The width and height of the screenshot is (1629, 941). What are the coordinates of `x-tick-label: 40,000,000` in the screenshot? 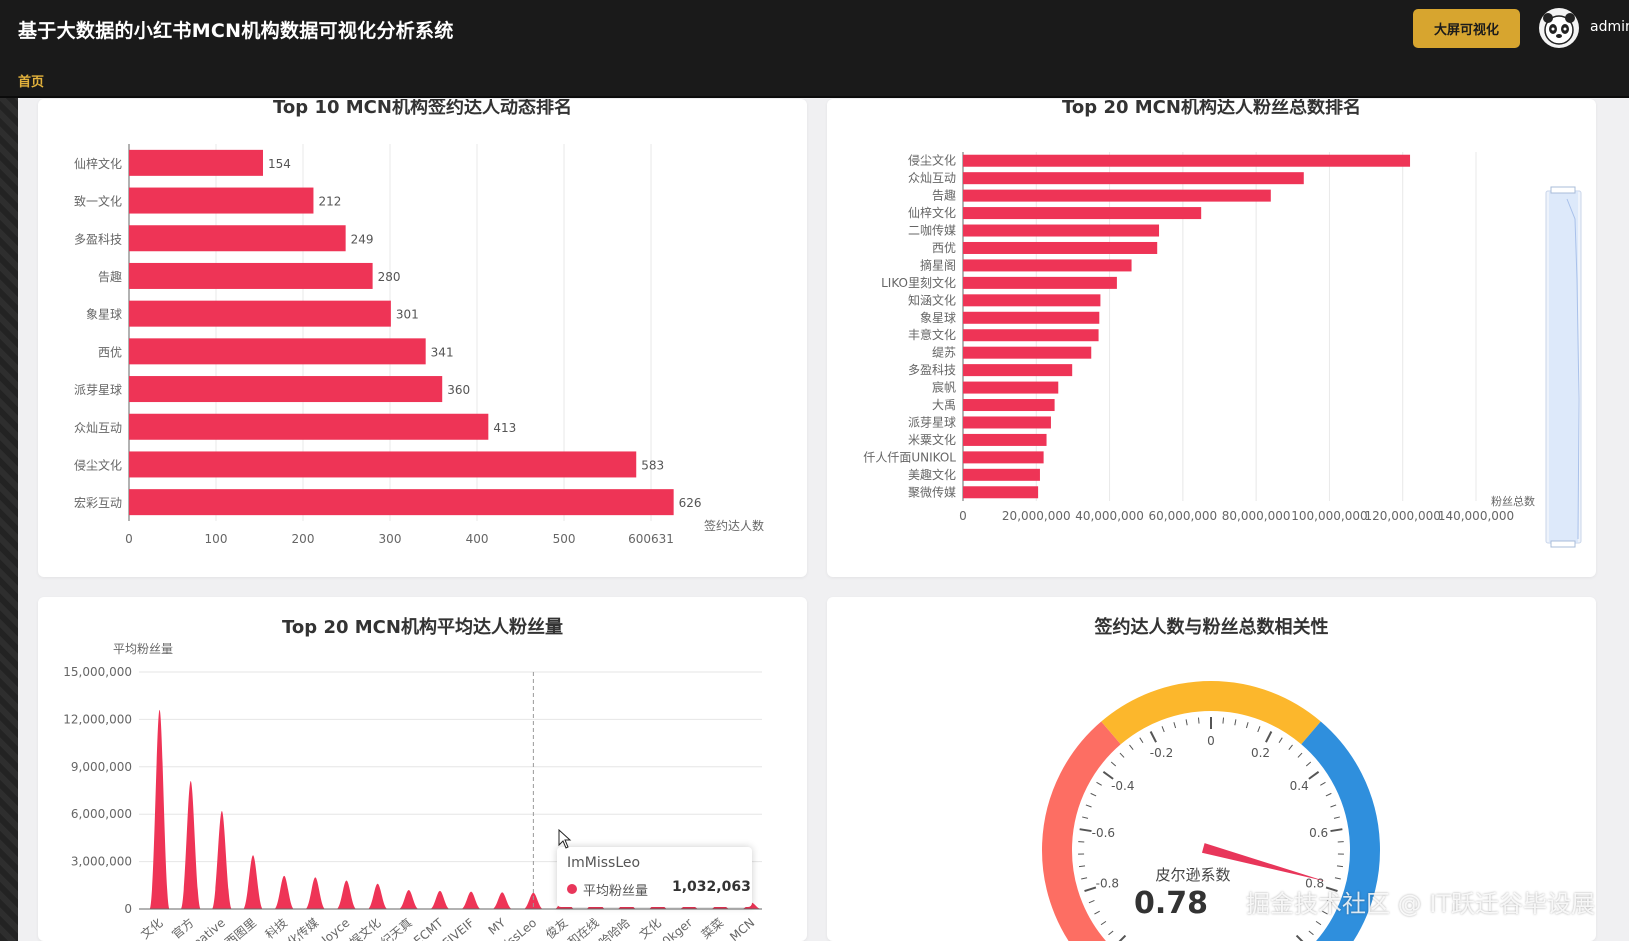 It's located at (1109, 516).